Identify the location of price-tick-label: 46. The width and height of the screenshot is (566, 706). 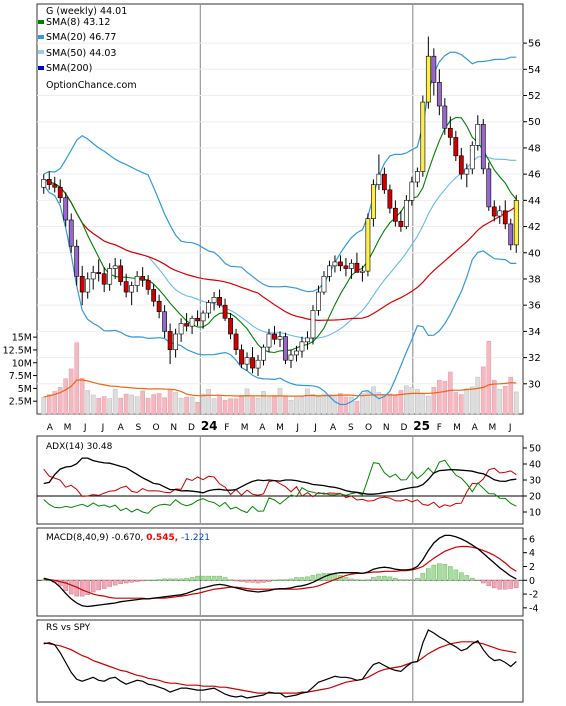
(534, 175).